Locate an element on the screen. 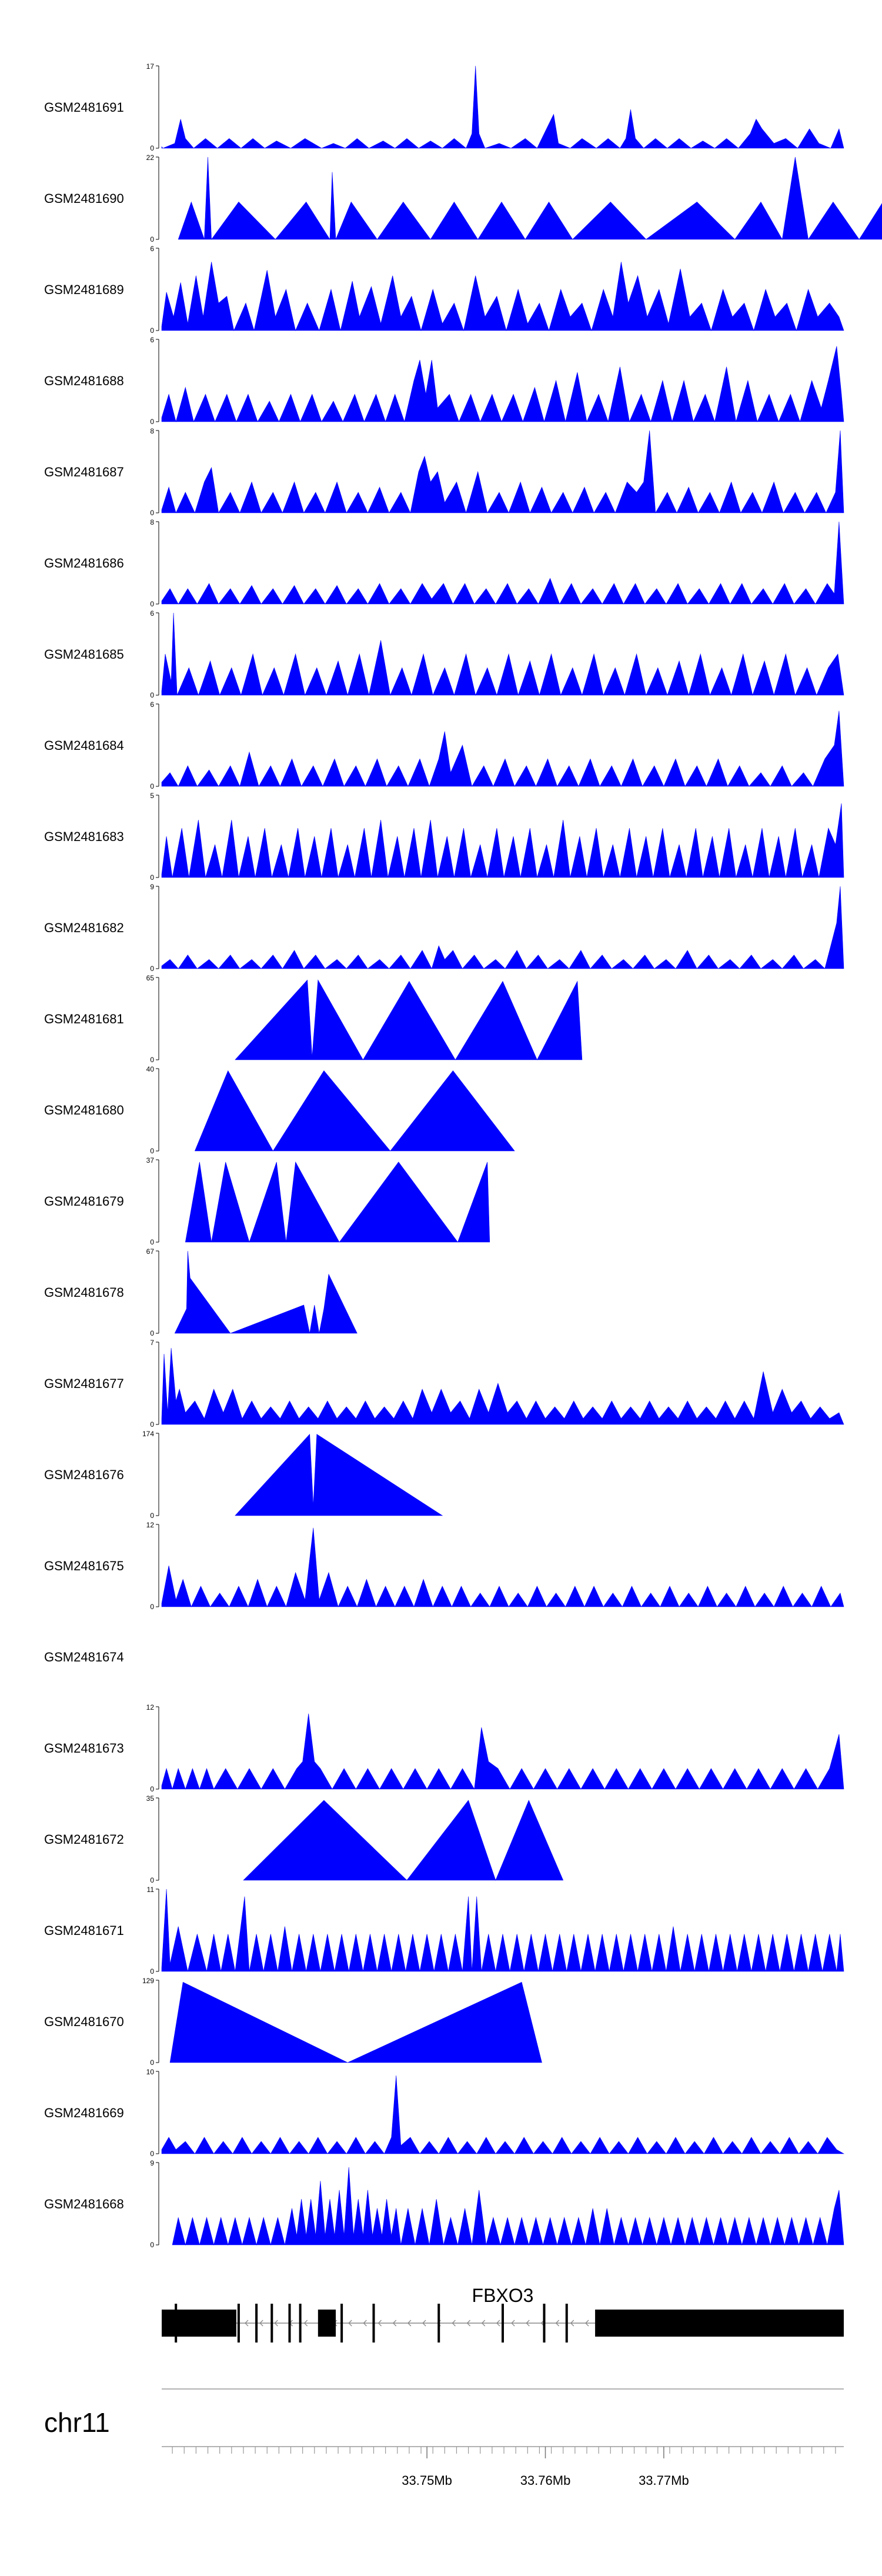  y-max-label: 9 is located at coordinates (152, 887).